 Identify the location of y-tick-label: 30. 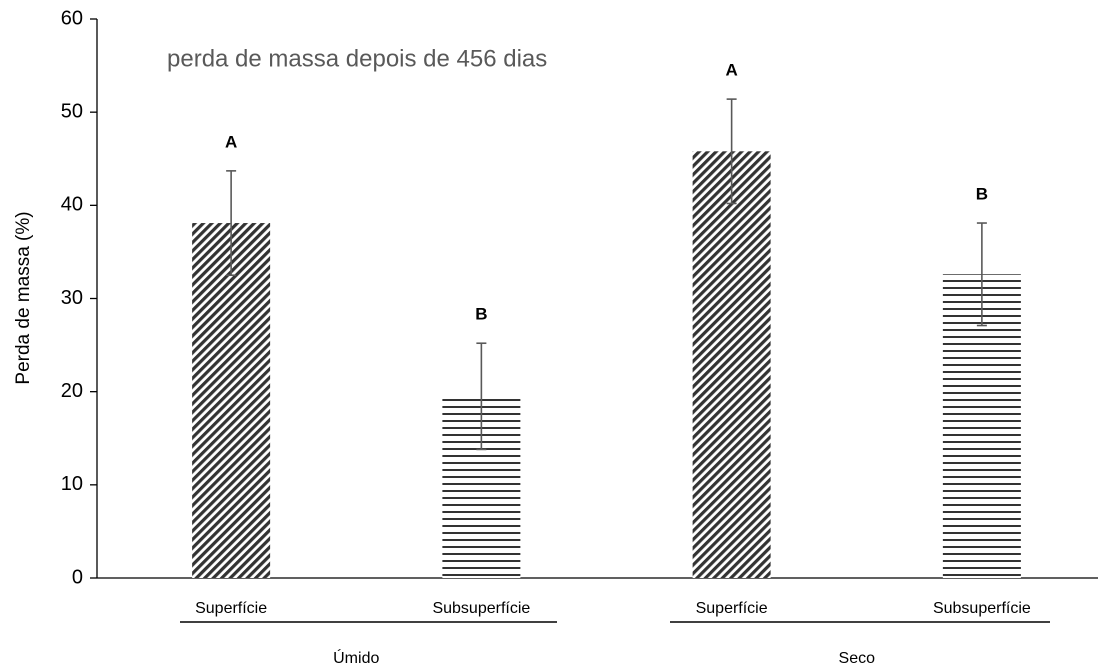
(72, 298).